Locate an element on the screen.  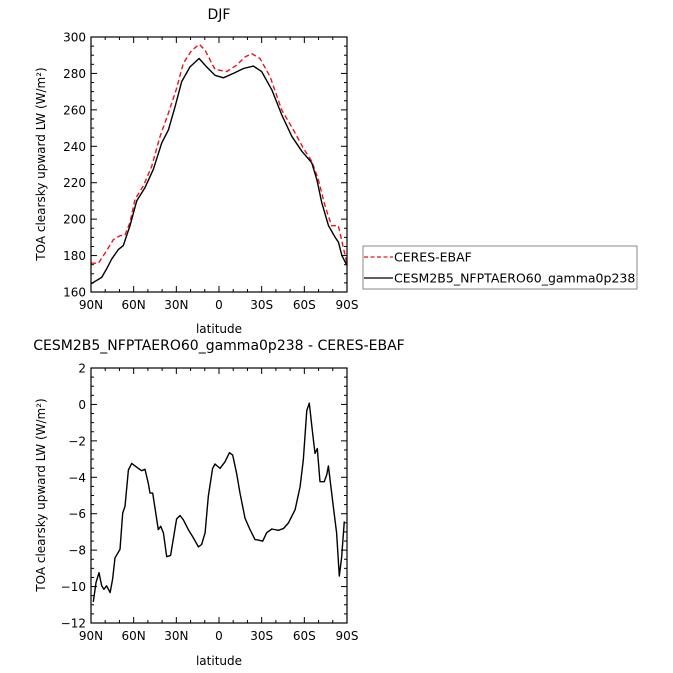
legend: CERES-EBAF CESM2B5_NFPTAERO60_gamma0p238 is located at coordinates (500, 267).